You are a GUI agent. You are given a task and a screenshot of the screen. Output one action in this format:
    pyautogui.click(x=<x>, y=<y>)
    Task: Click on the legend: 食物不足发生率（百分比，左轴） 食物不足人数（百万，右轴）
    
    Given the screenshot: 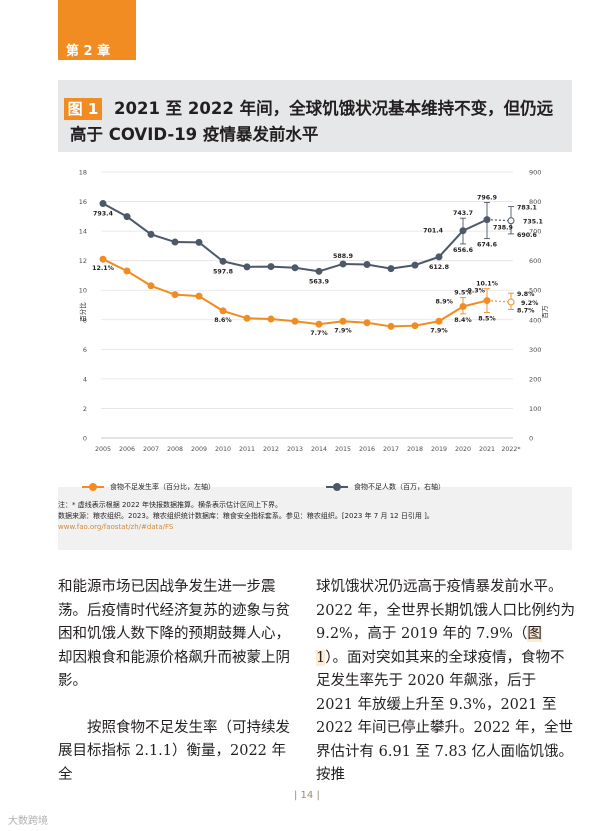 What is the action you would take?
    pyautogui.click(x=315, y=490)
    